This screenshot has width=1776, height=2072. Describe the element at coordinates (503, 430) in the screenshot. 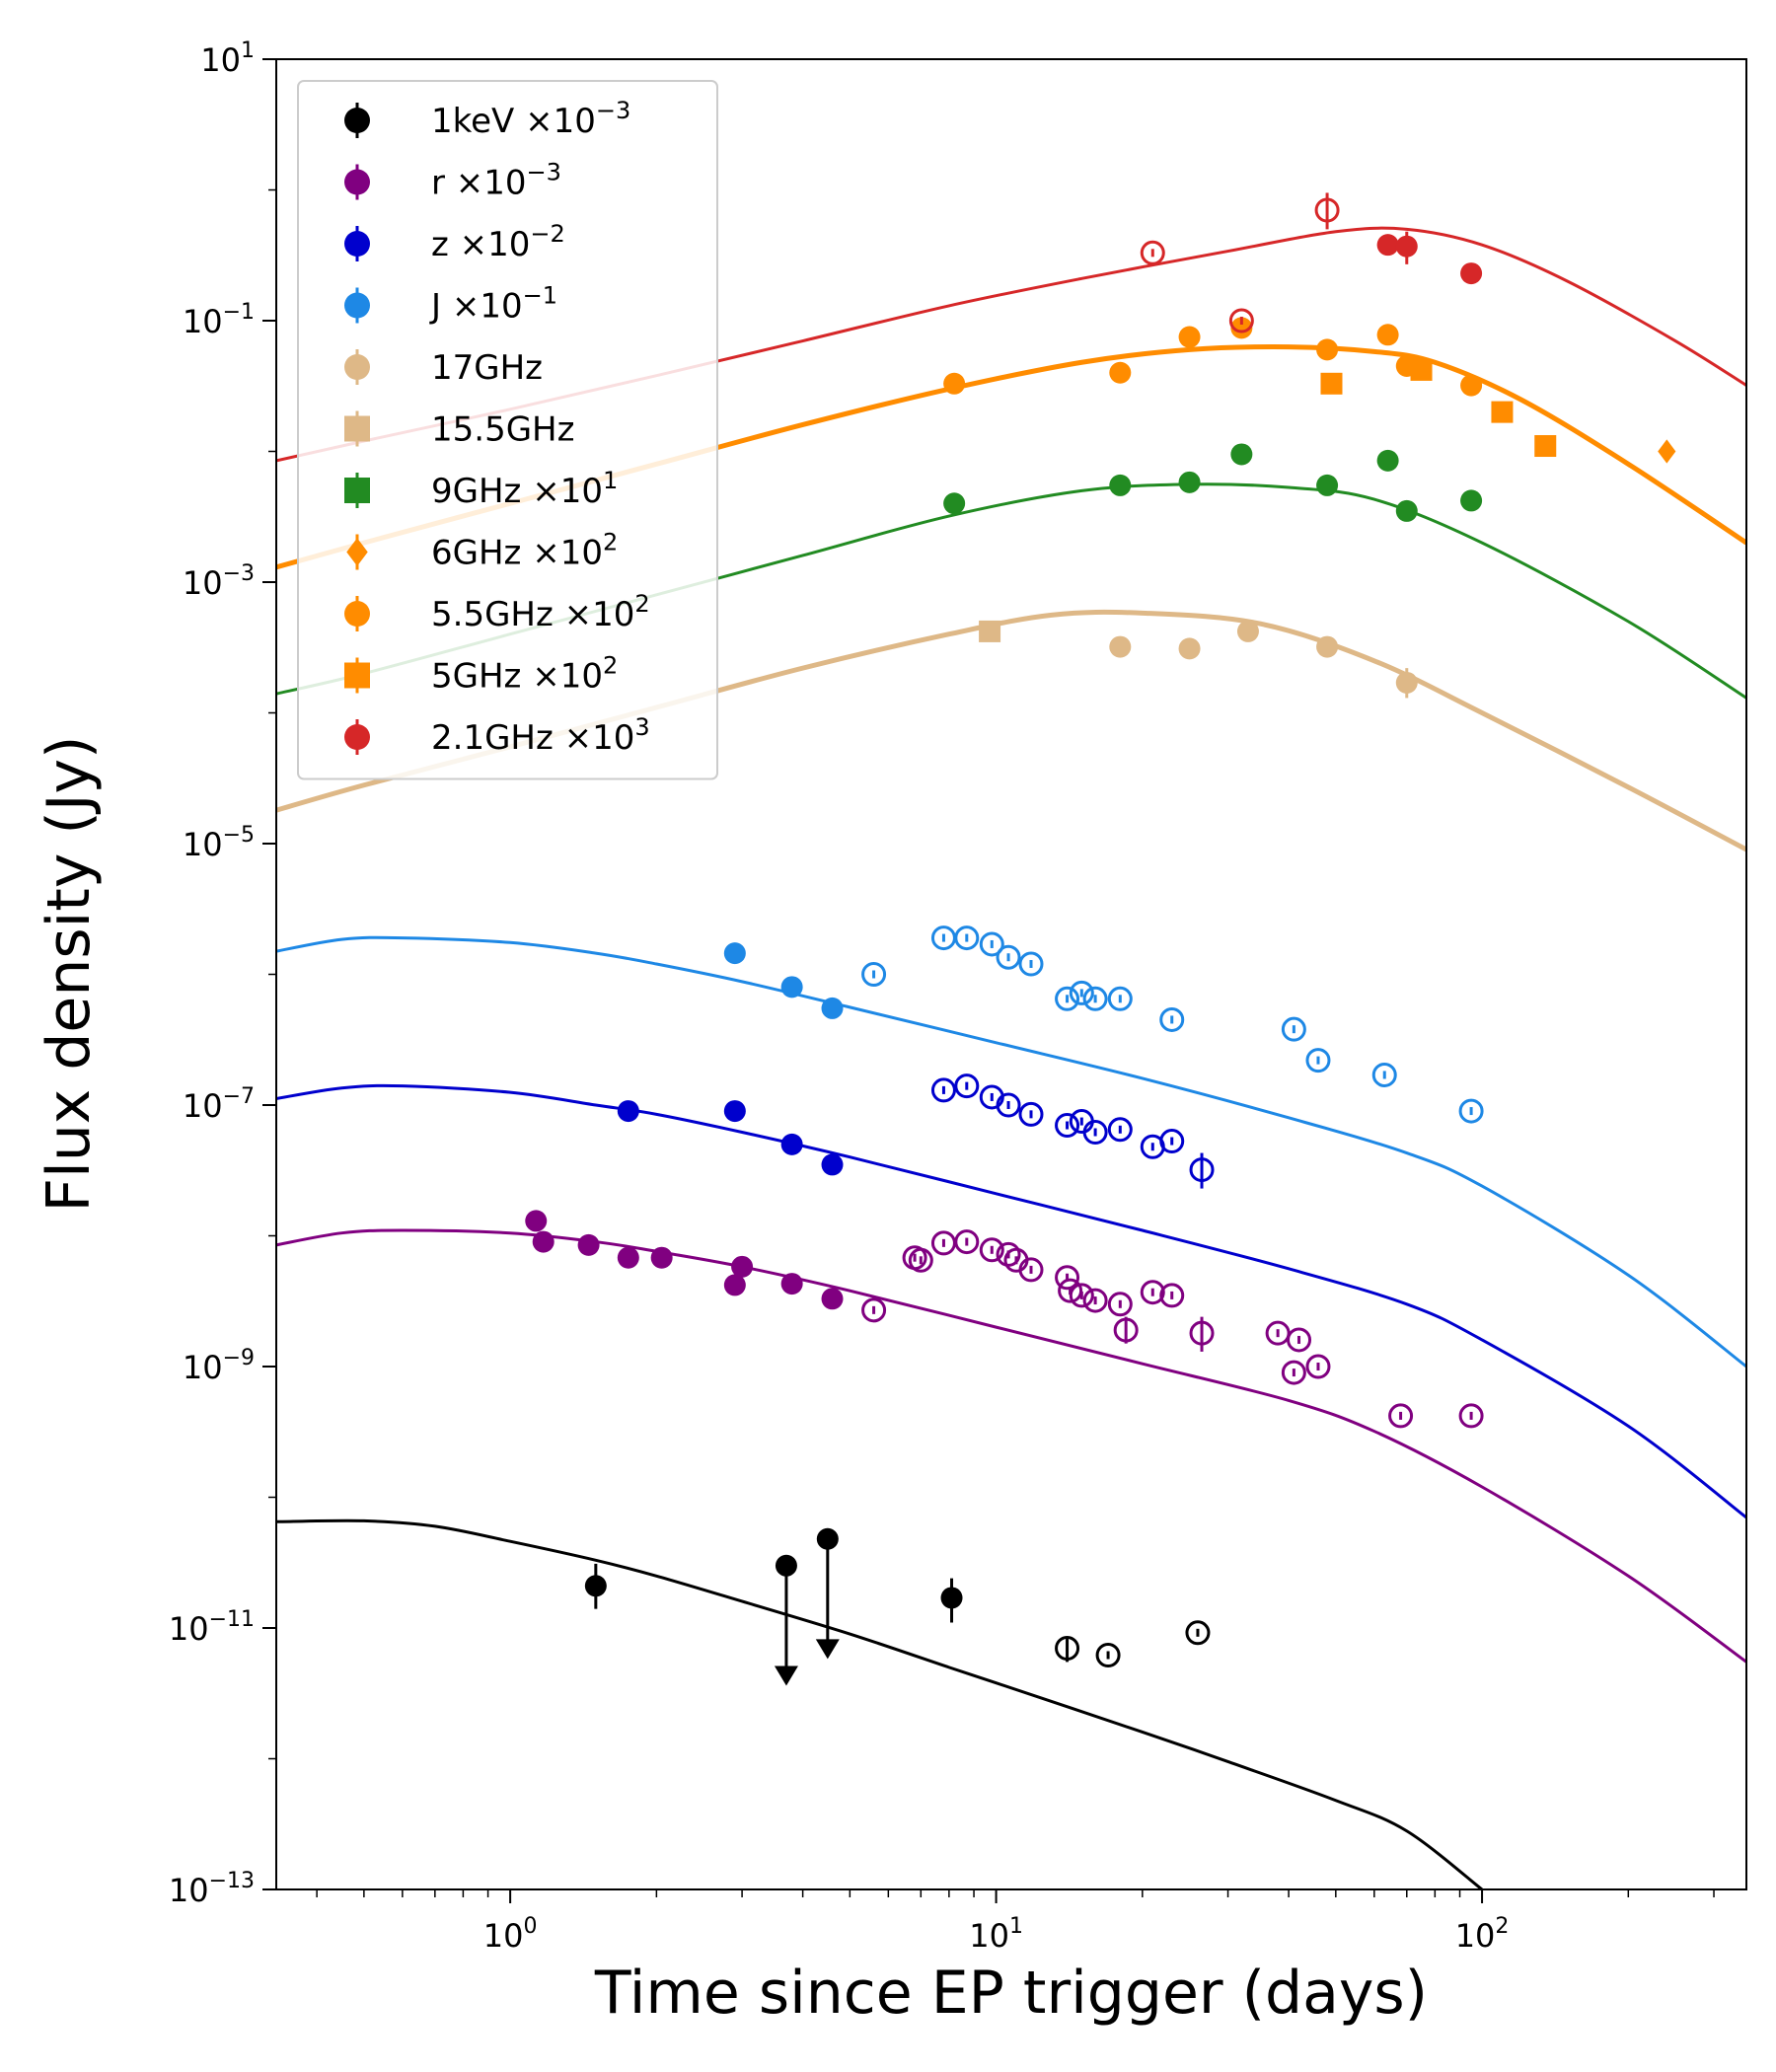

I see `legend-label-5: 15.5GHz` at that location.